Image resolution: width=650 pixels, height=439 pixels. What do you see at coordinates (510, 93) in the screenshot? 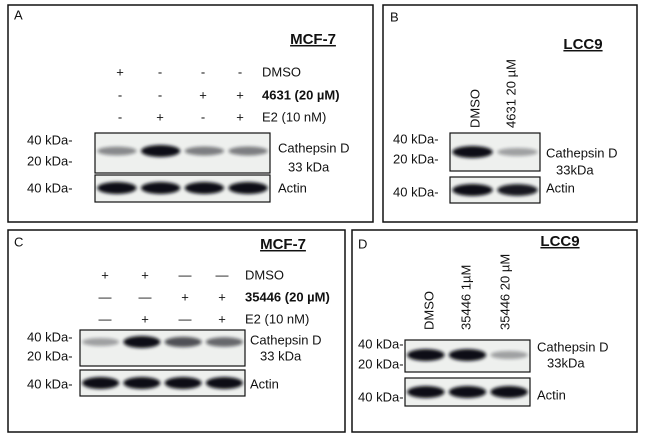
I see `lane-label: 4631 20 µM` at bounding box center [510, 93].